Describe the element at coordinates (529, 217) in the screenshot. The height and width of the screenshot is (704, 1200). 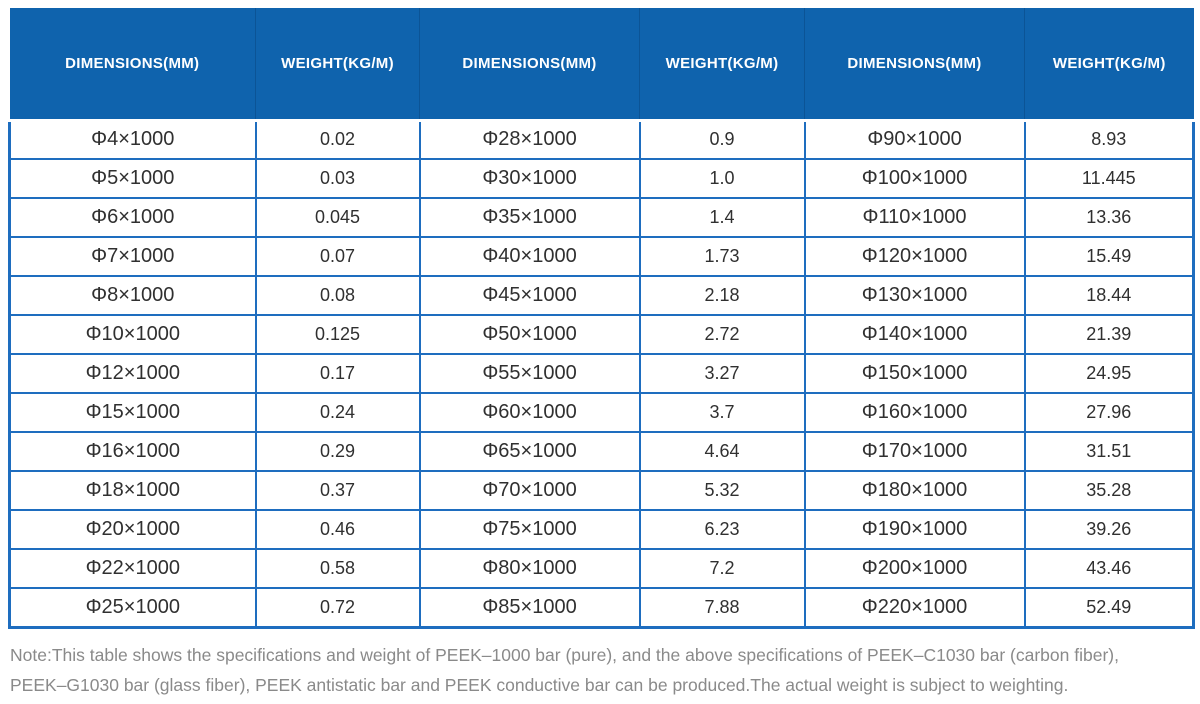
I see `dimension-value: Φ35×1000` at that location.